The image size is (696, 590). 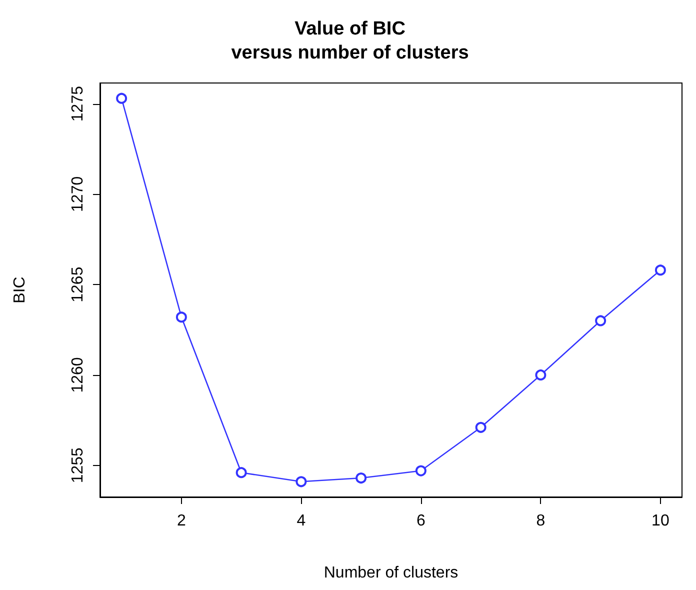 I want to click on x-tick-label: 8, so click(x=541, y=521).